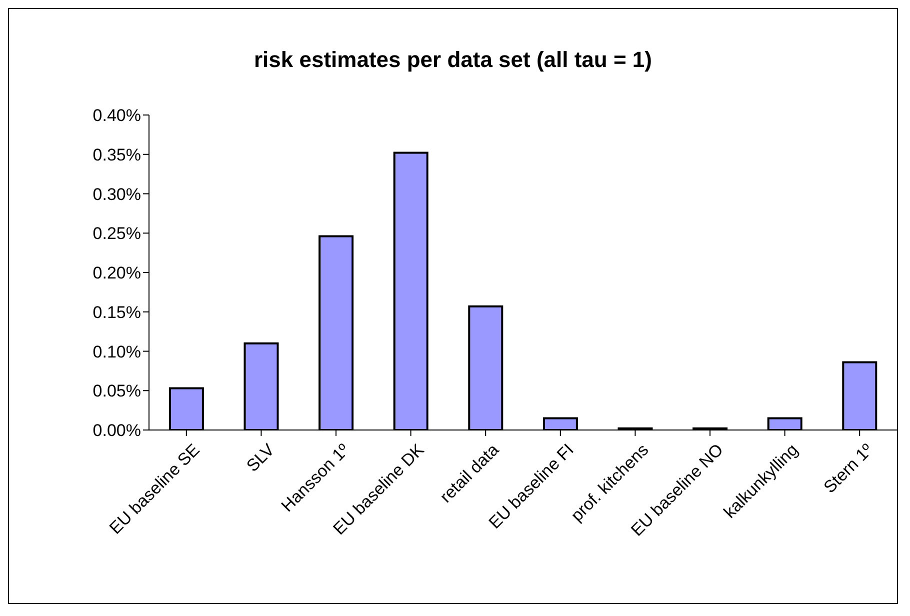 The image size is (910, 616). I want to click on chart-title: risk estimates per data set (all tau = 1), so click(452, 60).